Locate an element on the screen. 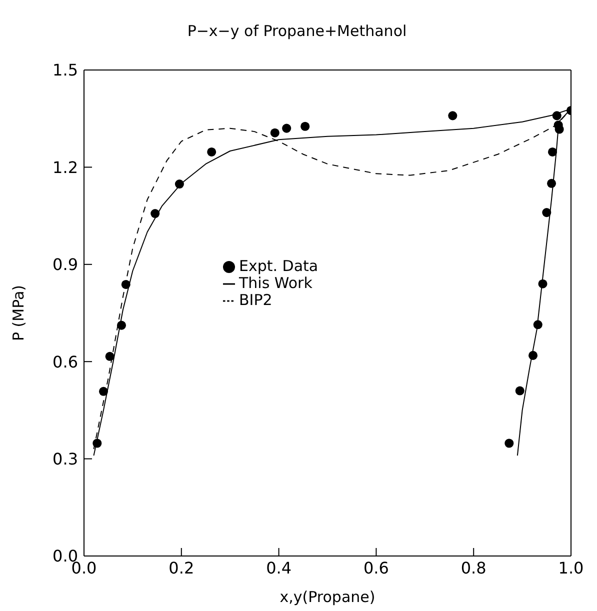  legend-label: BIP2 is located at coordinates (255, 300).